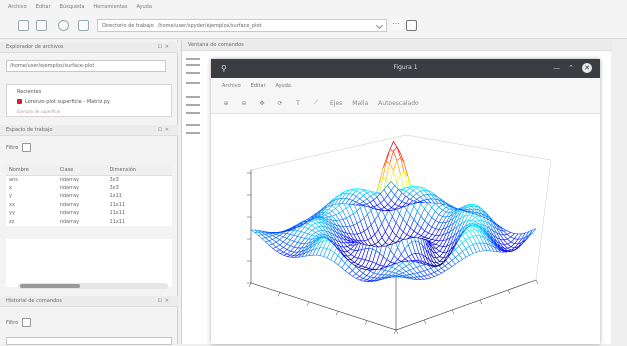 The image size is (627, 346). Describe the element at coordinates (41, 25) in the screenshot. I see `open-file-icon` at that location.